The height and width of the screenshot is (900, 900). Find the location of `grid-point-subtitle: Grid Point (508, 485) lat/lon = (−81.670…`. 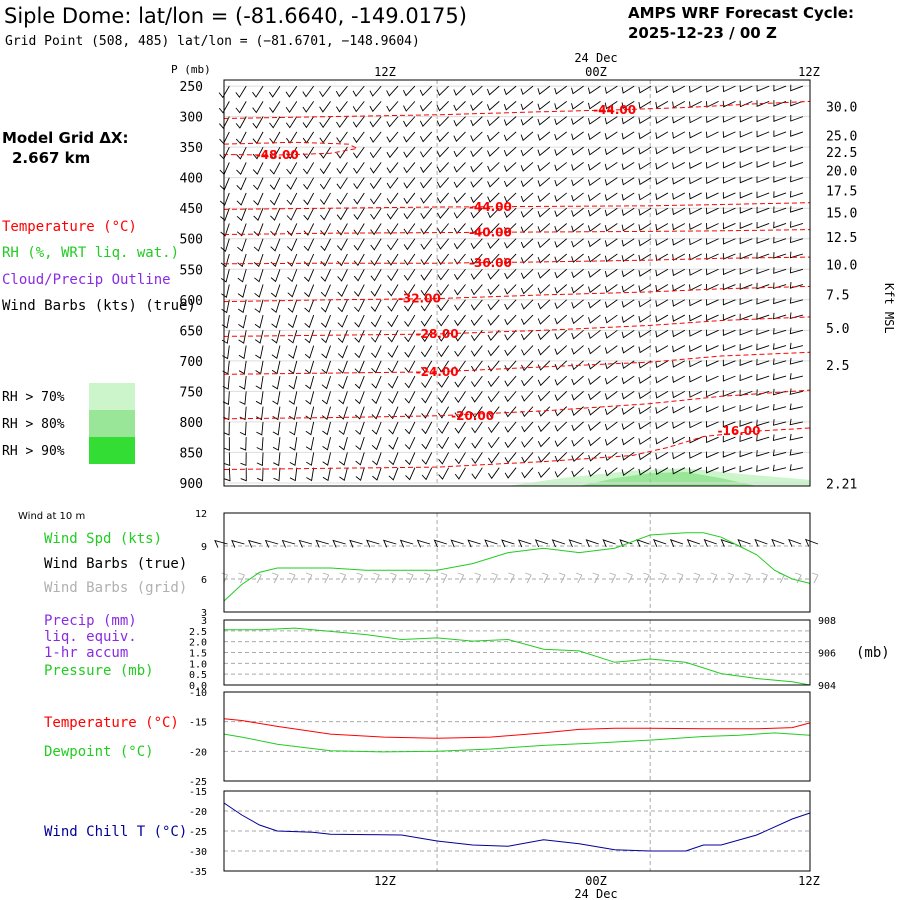

grid-point-subtitle: Grid Point (508, 485) lat/lon = (−81.670… is located at coordinates (212, 41).